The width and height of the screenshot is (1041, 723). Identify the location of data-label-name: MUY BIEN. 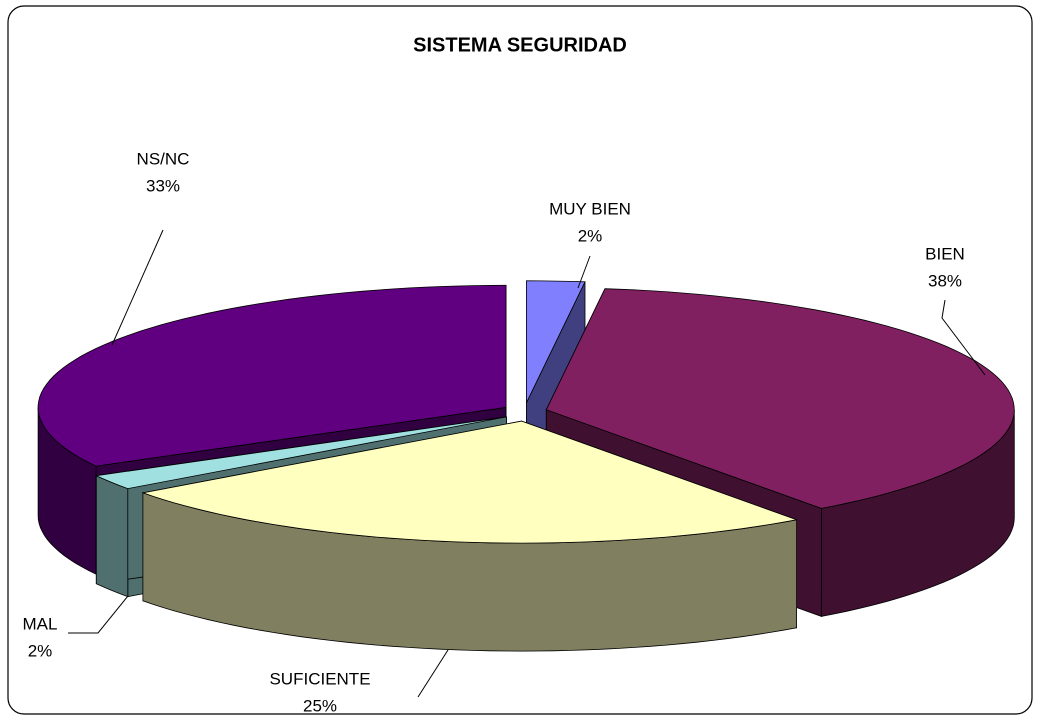
(590, 208).